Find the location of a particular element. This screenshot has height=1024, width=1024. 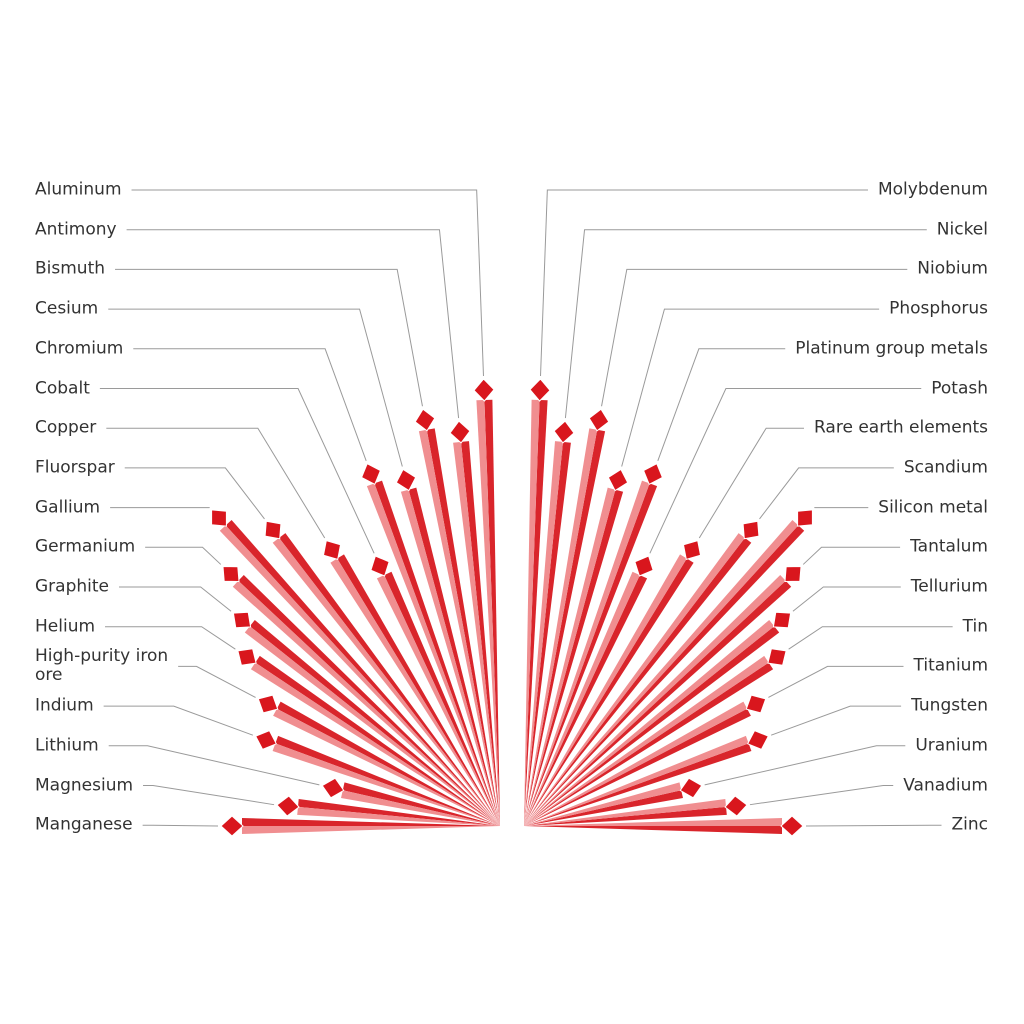

mineral-name: Zinc is located at coordinates (970, 824).